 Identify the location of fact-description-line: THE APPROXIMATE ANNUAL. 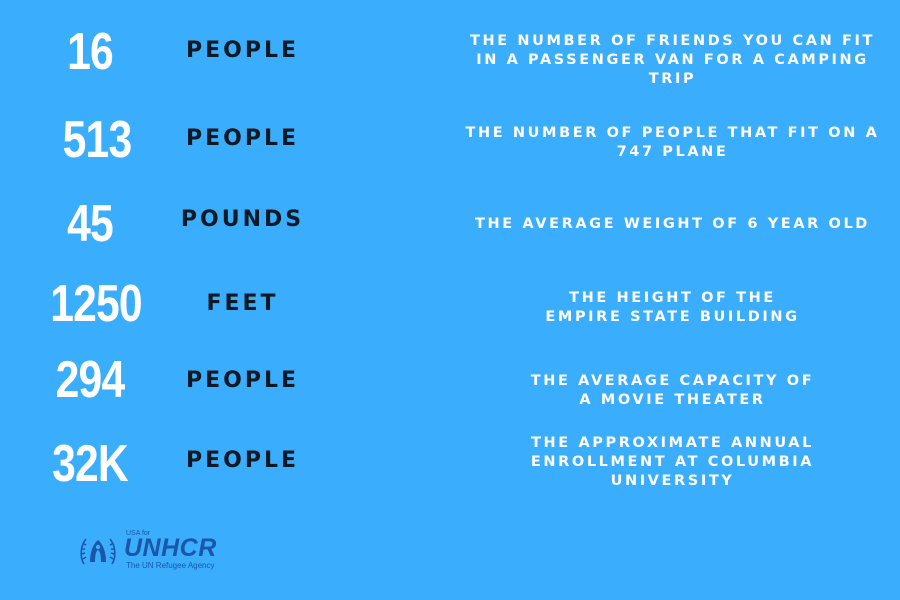
(672, 443).